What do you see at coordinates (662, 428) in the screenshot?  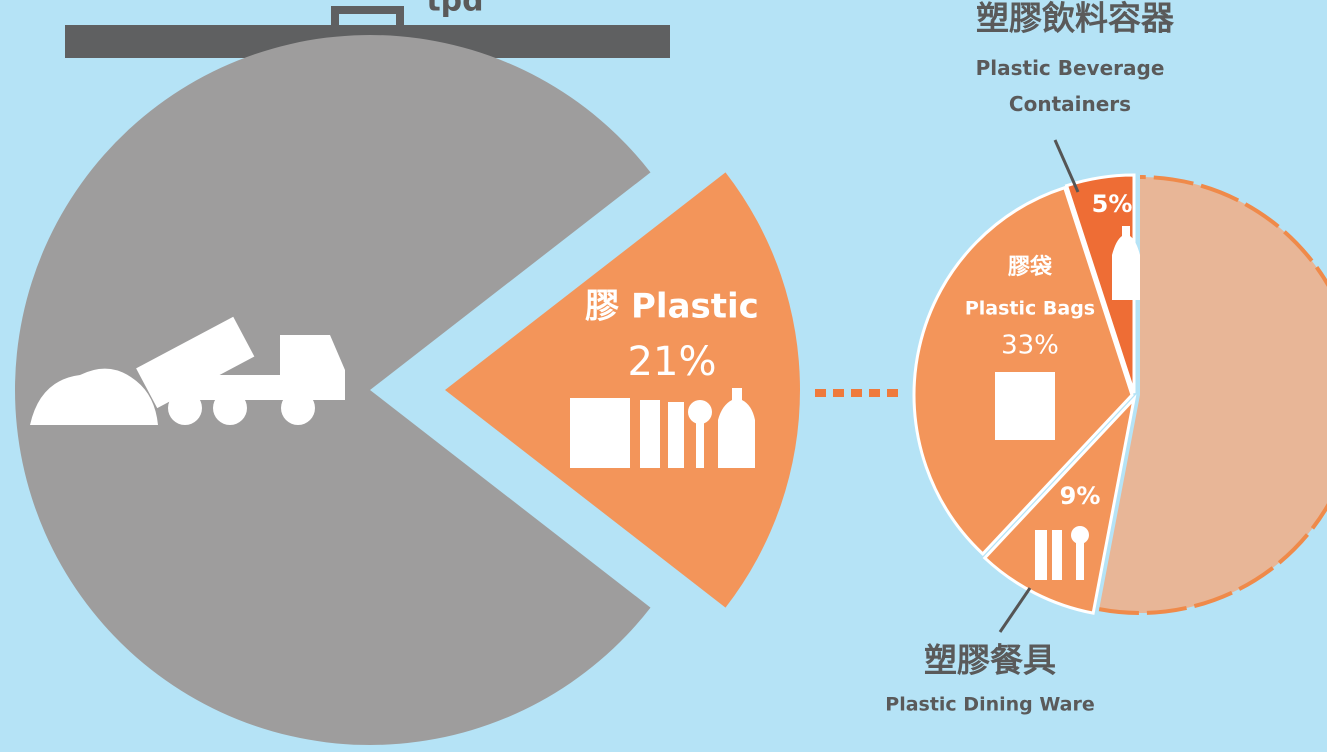 I see `plastic-icons` at bounding box center [662, 428].